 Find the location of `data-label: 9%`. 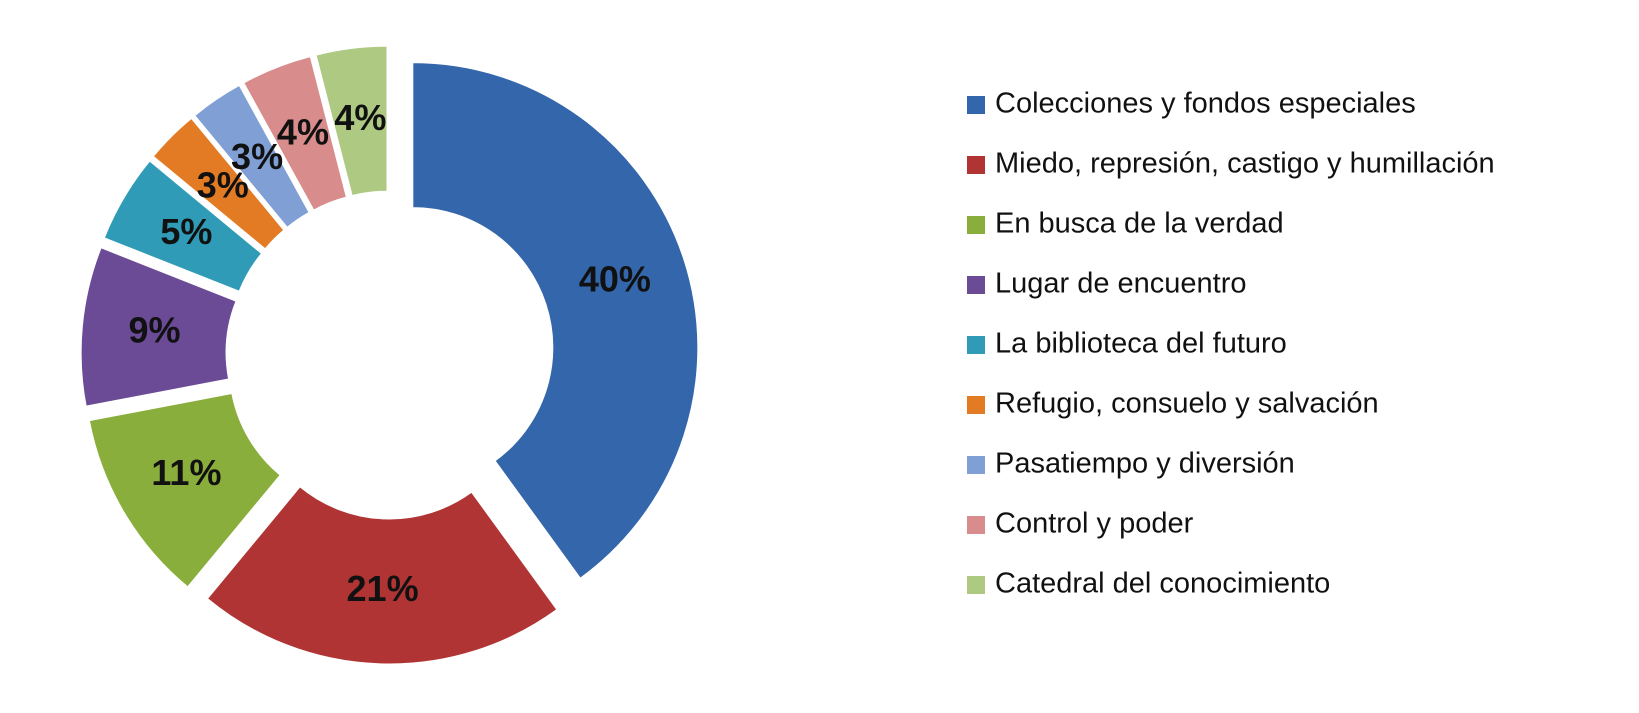

data-label: 9% is located at coordinates (155, 329).